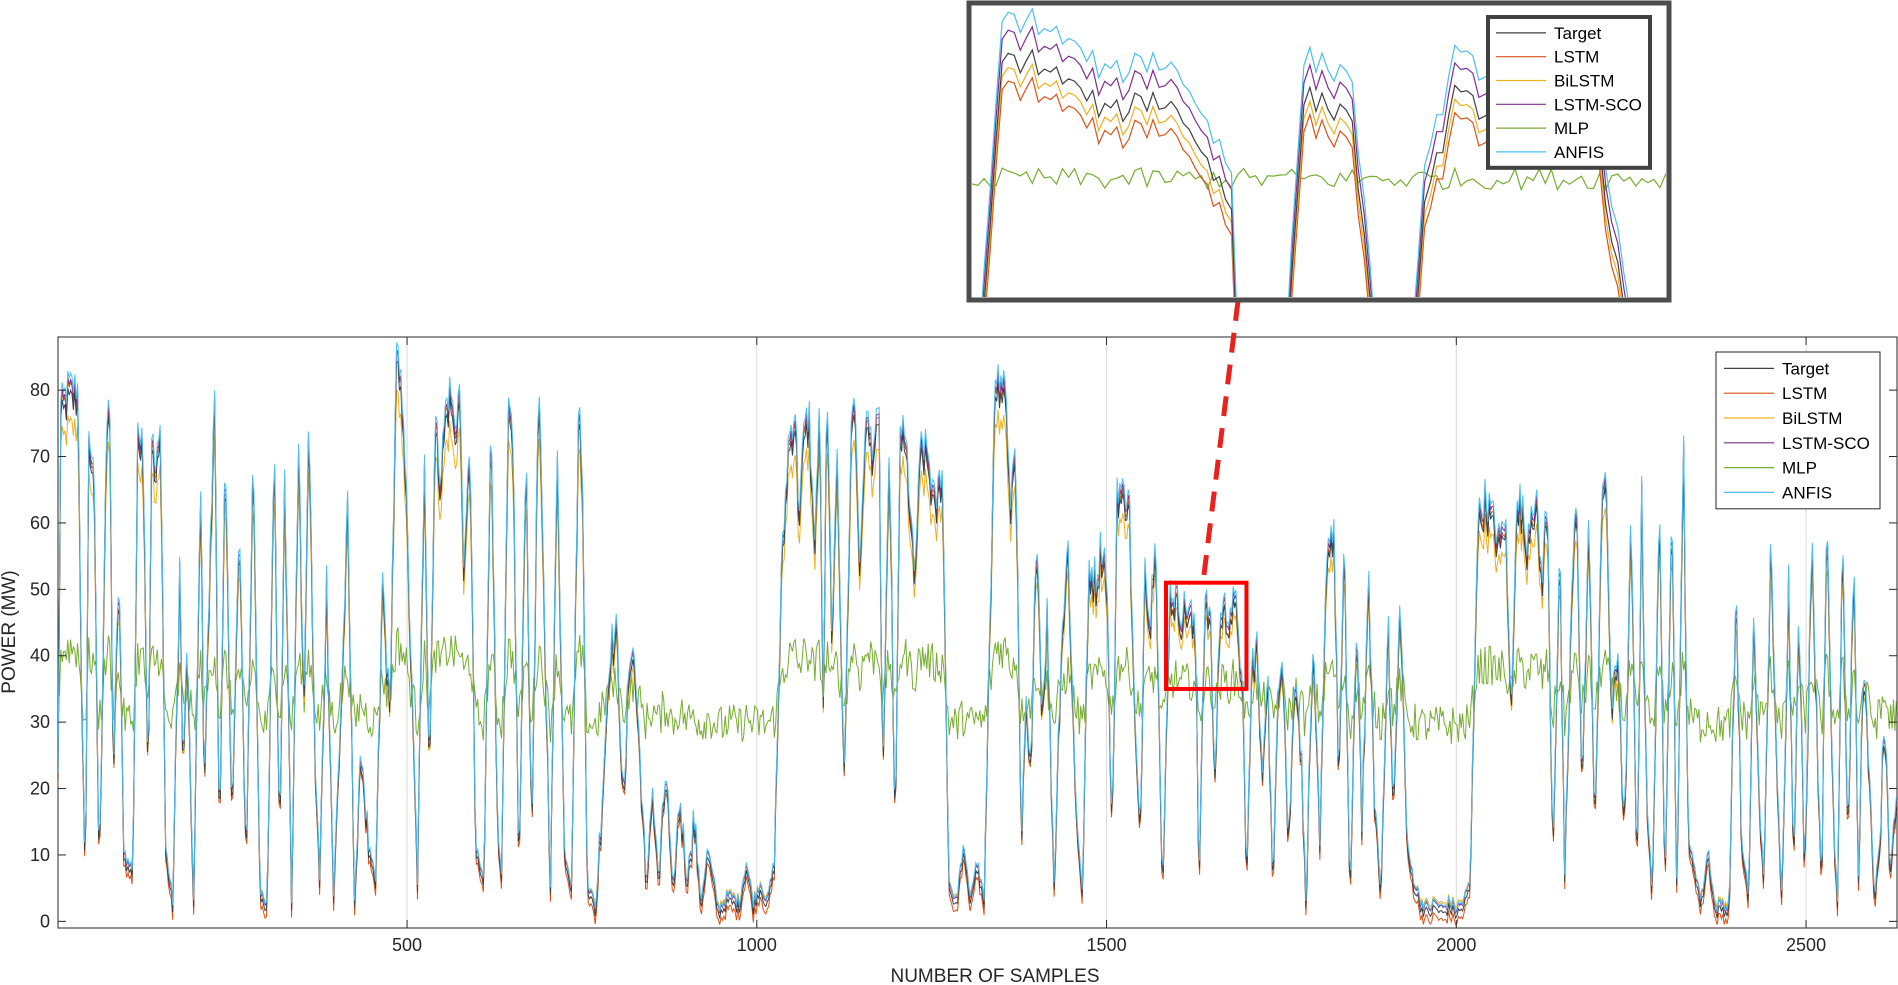  Describe the element at coordinates (40, 789) in the screenshot. I see `y-tick-label: 20` at that location.